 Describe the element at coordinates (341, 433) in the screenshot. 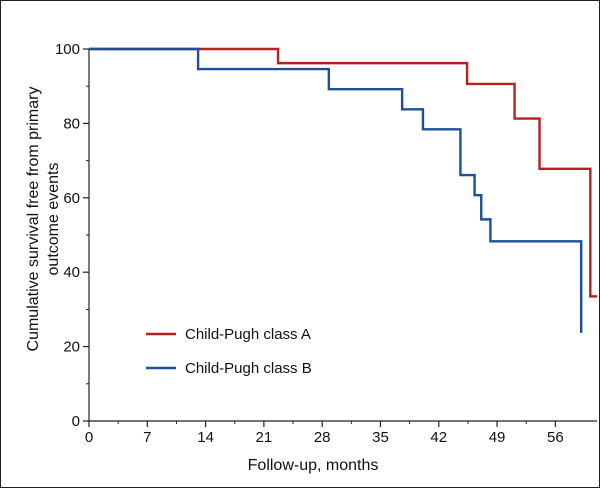

I see `x-axis: 0 7 14 21 28 35 42 49 56` at that location.